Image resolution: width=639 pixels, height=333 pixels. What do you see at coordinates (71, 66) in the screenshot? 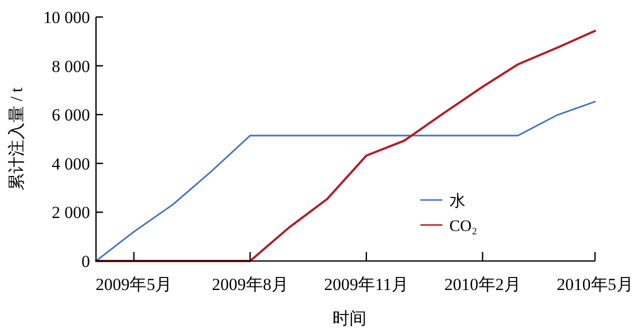
I see `y-tick-label: 8 000` at bounding box center [71, 66].